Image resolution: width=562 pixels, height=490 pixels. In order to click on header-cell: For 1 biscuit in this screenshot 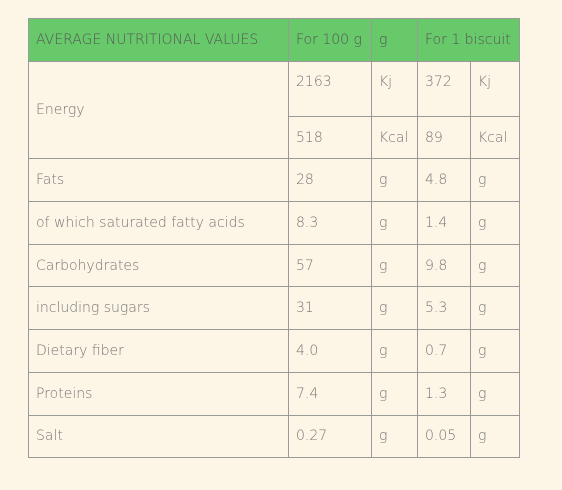, I will do `click(468, 40)`.